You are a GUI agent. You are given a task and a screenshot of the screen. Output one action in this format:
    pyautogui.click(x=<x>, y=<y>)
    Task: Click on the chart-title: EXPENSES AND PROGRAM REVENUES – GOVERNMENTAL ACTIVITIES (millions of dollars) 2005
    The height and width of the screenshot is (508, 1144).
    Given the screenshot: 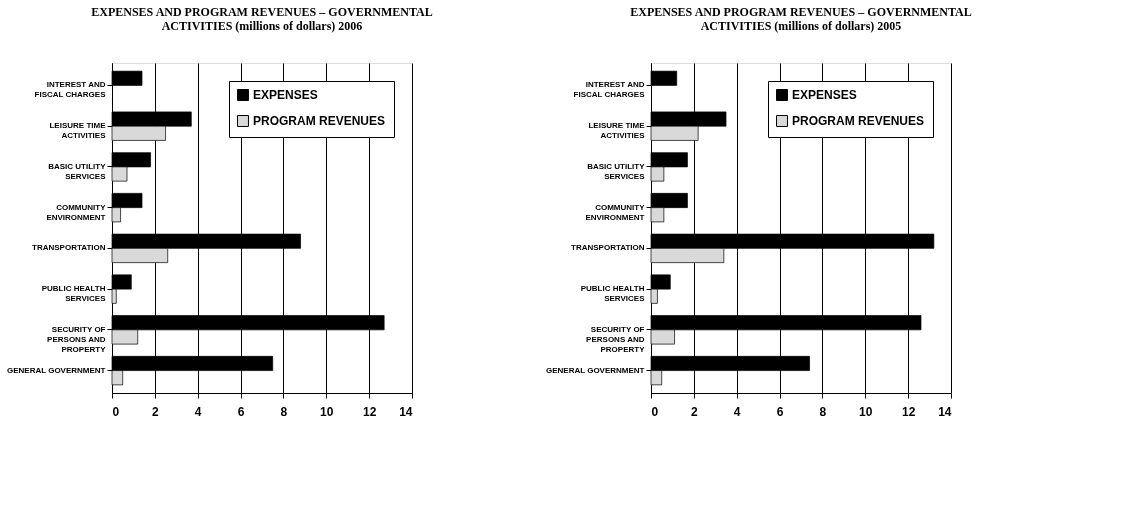 What is the action you would take?
    pyautogui.click(x=801, y=19)
    